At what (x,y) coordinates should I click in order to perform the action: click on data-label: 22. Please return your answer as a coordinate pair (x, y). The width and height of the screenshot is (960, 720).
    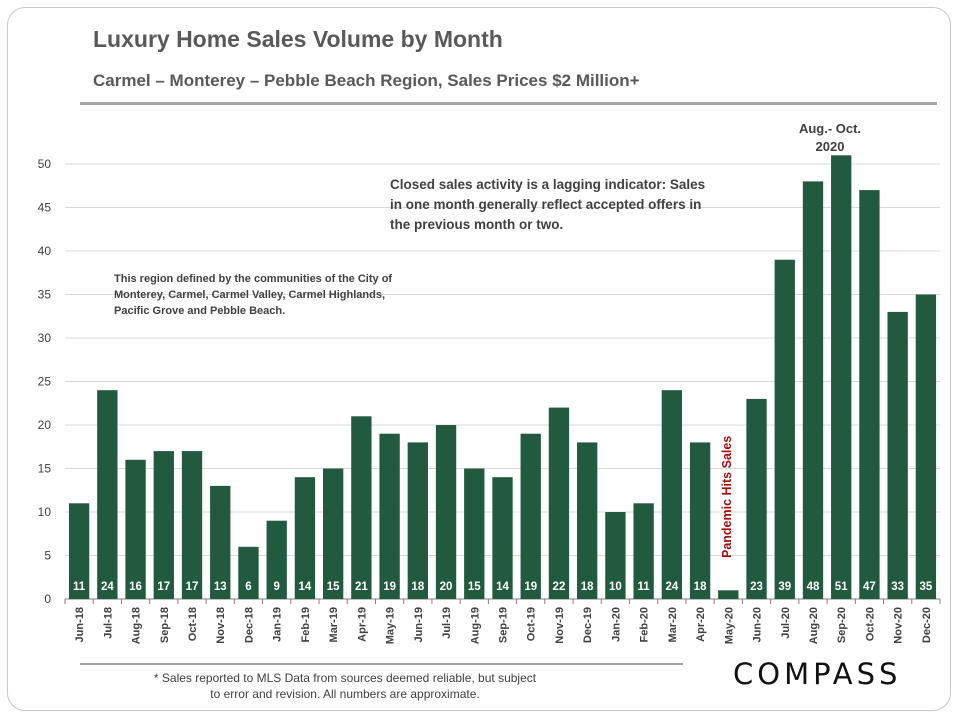
    Looking at the image, I should click on (559, 587).